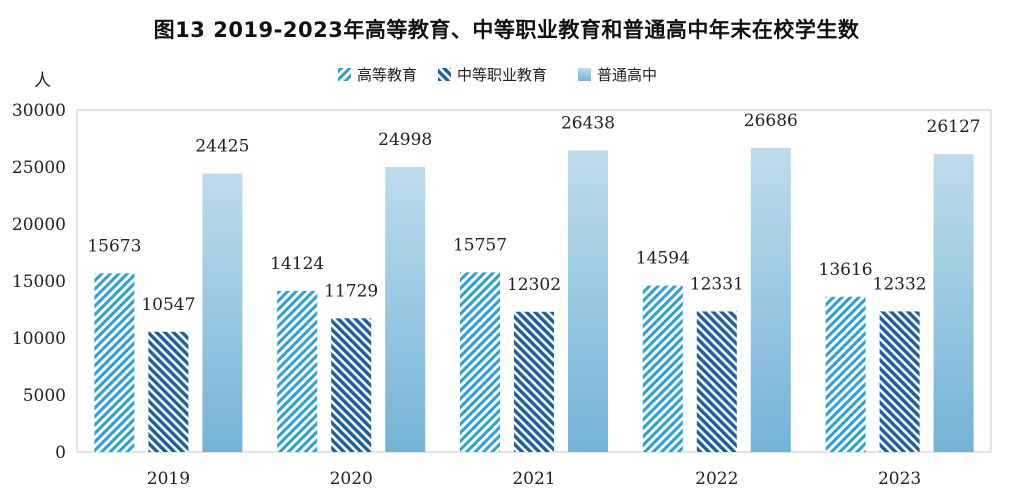  I want to click on data-label: 26686, so click(771, 121).